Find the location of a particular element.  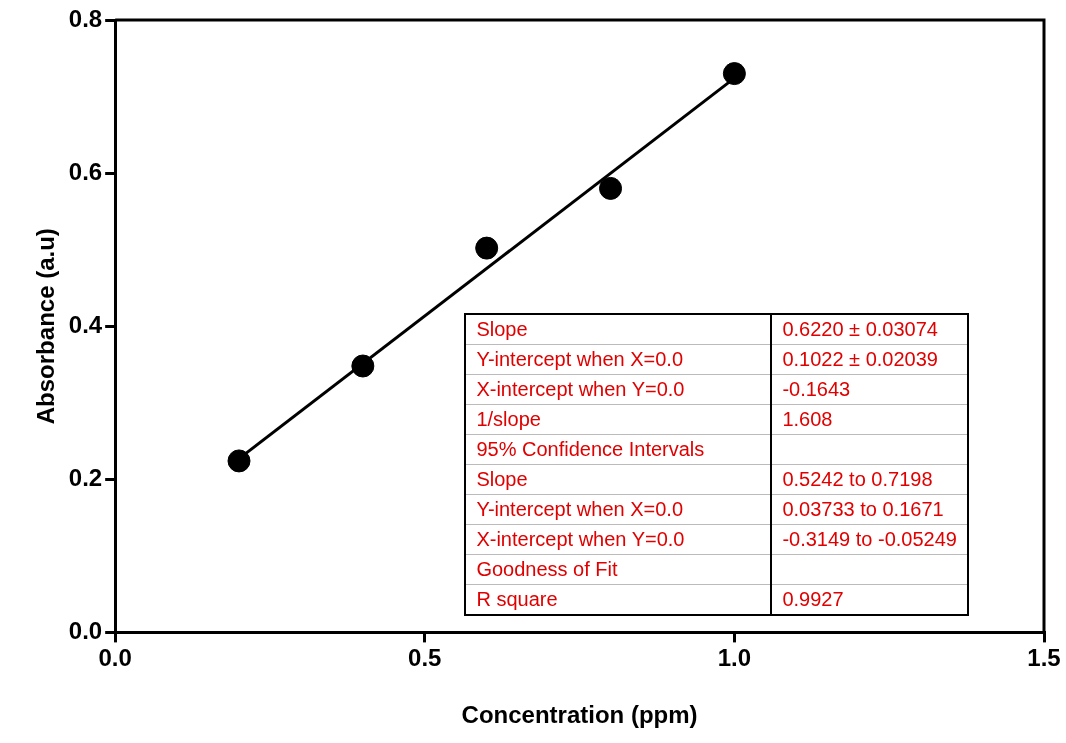

annotation: 1.608 is located at coordinates (869, 419).